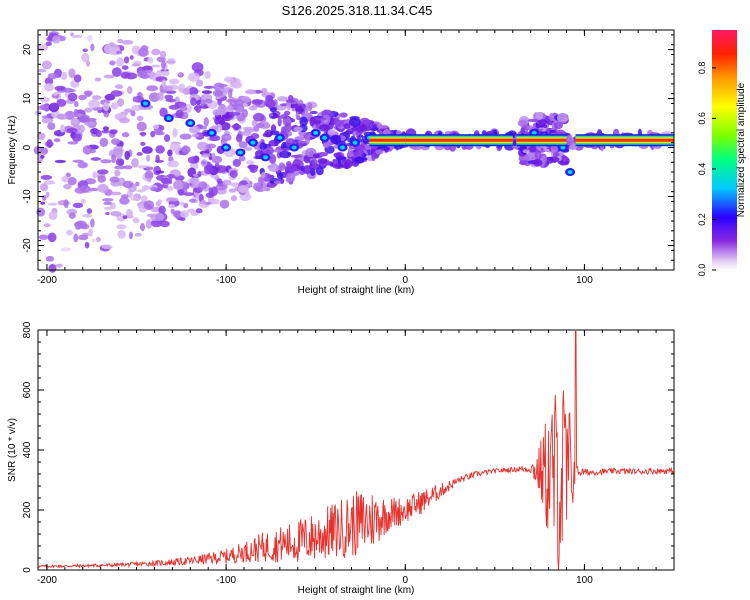  I want to click on snr-ylabel: SNR (10 * v/v), so click(12, 450).